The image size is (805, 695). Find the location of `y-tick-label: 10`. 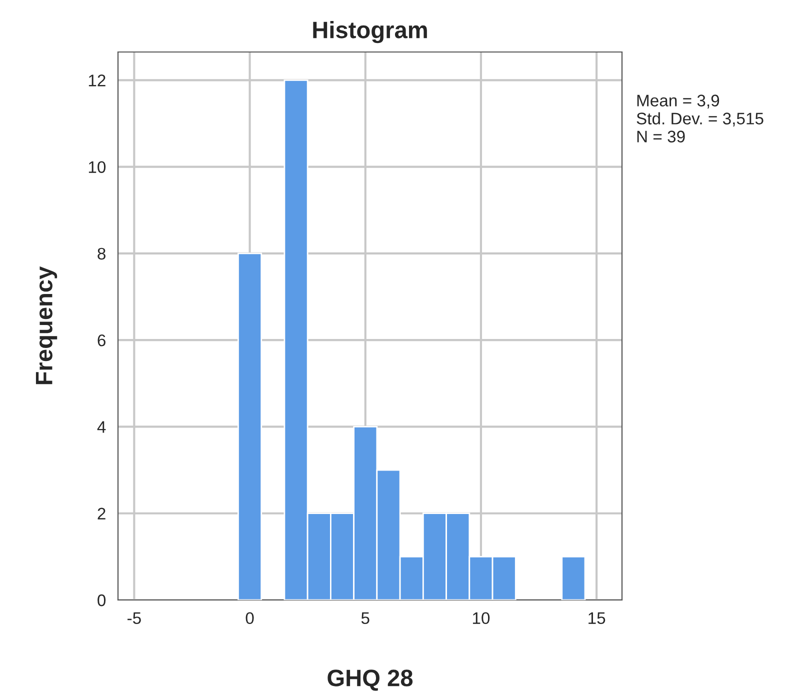

y-tick-label: 10 is located at coordinates (97, 167).